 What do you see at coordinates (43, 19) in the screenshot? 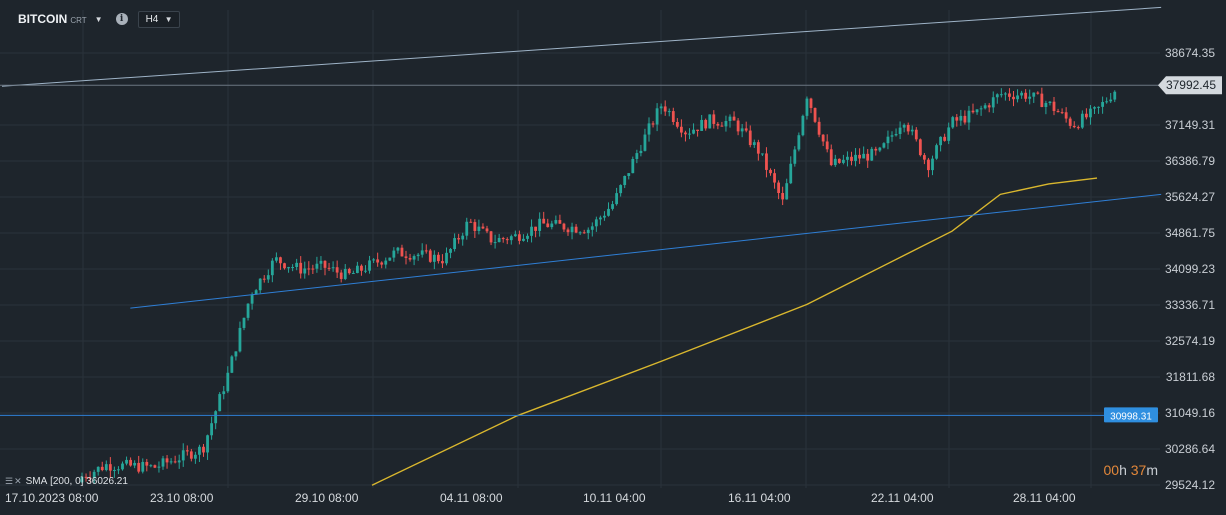
I see `symbol-name: BITCOIN` at bounding box center [43, 19].